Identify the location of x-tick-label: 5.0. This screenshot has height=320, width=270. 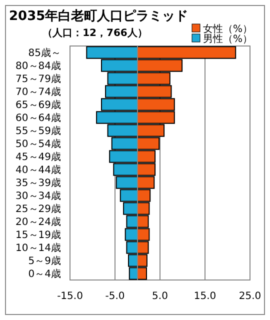
(160, 296).